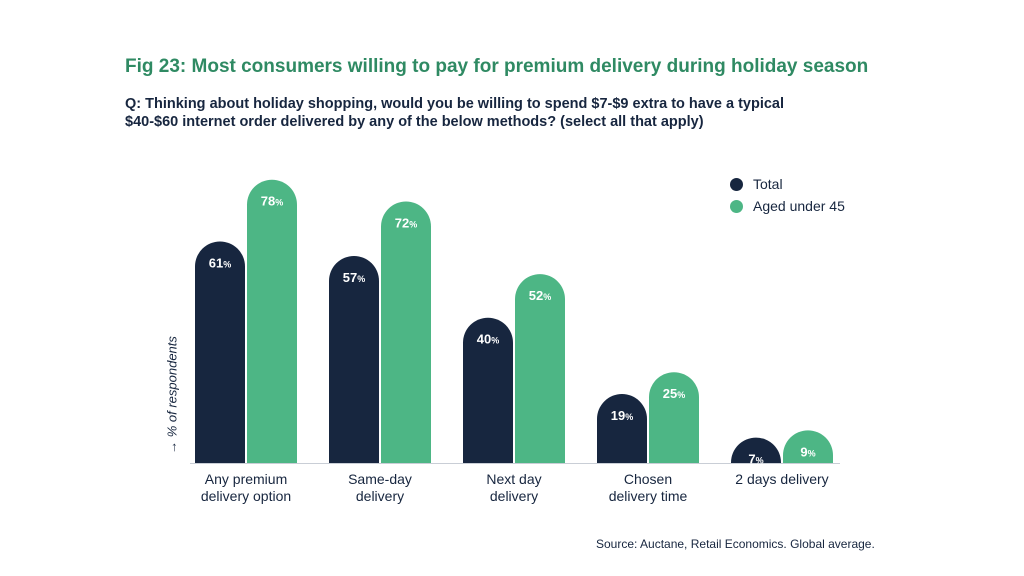 The image size is (1024, 576). What do you see at coordinates (787, 184) in the screenshot?
I see `legend-item-total: Total` at bounding box center [787, 184].